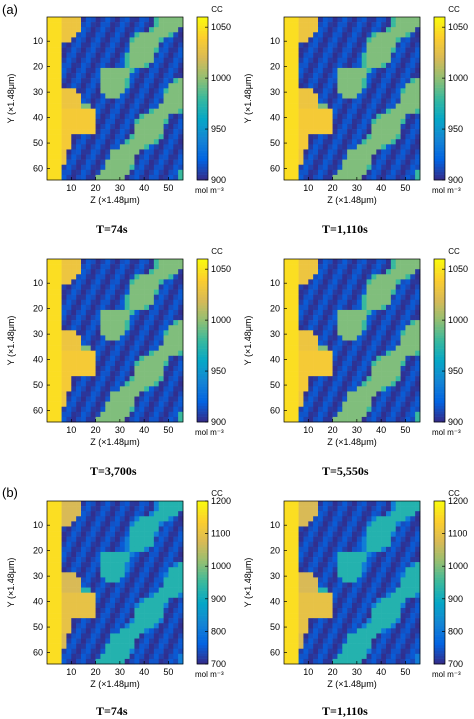 This screenshot has width=474, height=719. Describe the element at coordinates (38, 360) in the screenshot. I see `y-tick-label: 40` at that location.